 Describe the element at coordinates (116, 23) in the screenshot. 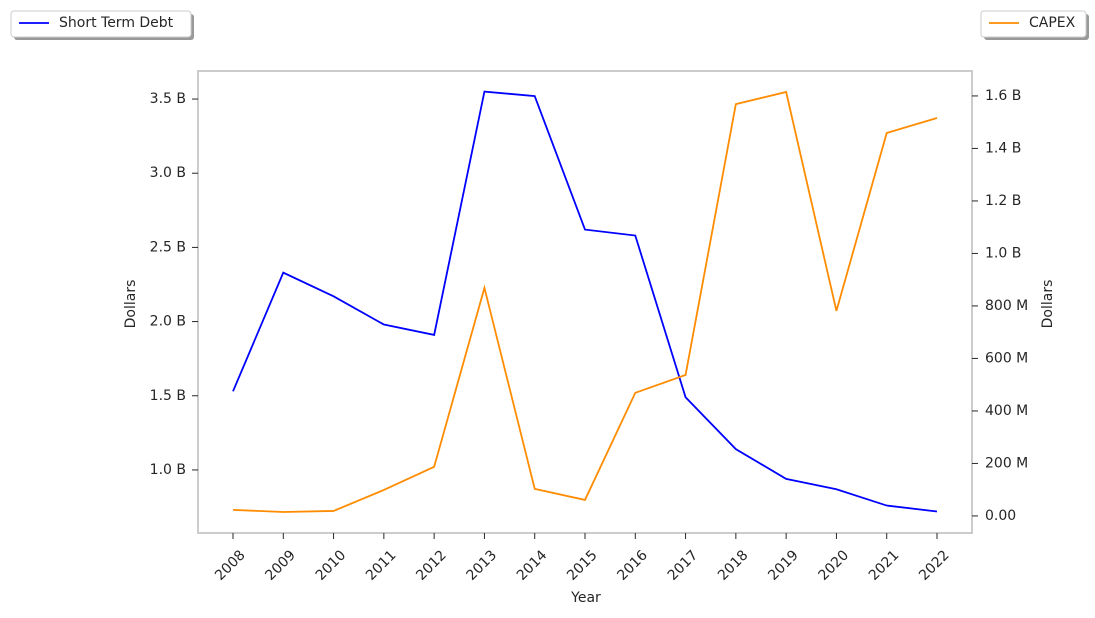

I see `legend-label: Short Term Debt` at that location.